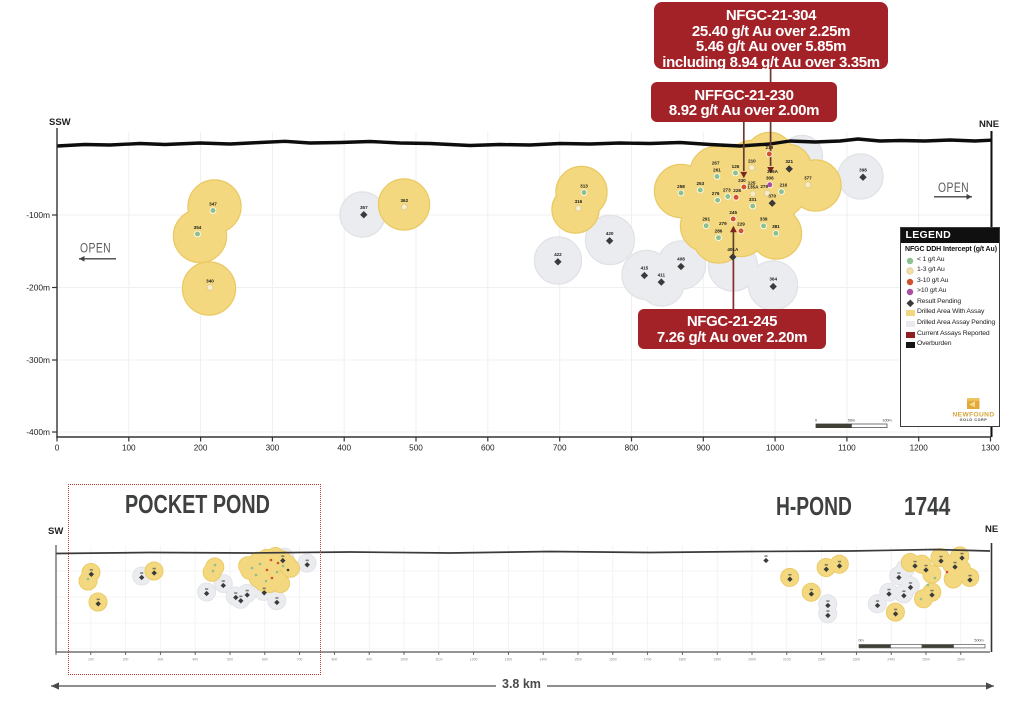 This screenshot has width=1024, height=702. Describe the element at coordinates (364, 207) in the screenshot. I see `svg-text: 357` at that location.